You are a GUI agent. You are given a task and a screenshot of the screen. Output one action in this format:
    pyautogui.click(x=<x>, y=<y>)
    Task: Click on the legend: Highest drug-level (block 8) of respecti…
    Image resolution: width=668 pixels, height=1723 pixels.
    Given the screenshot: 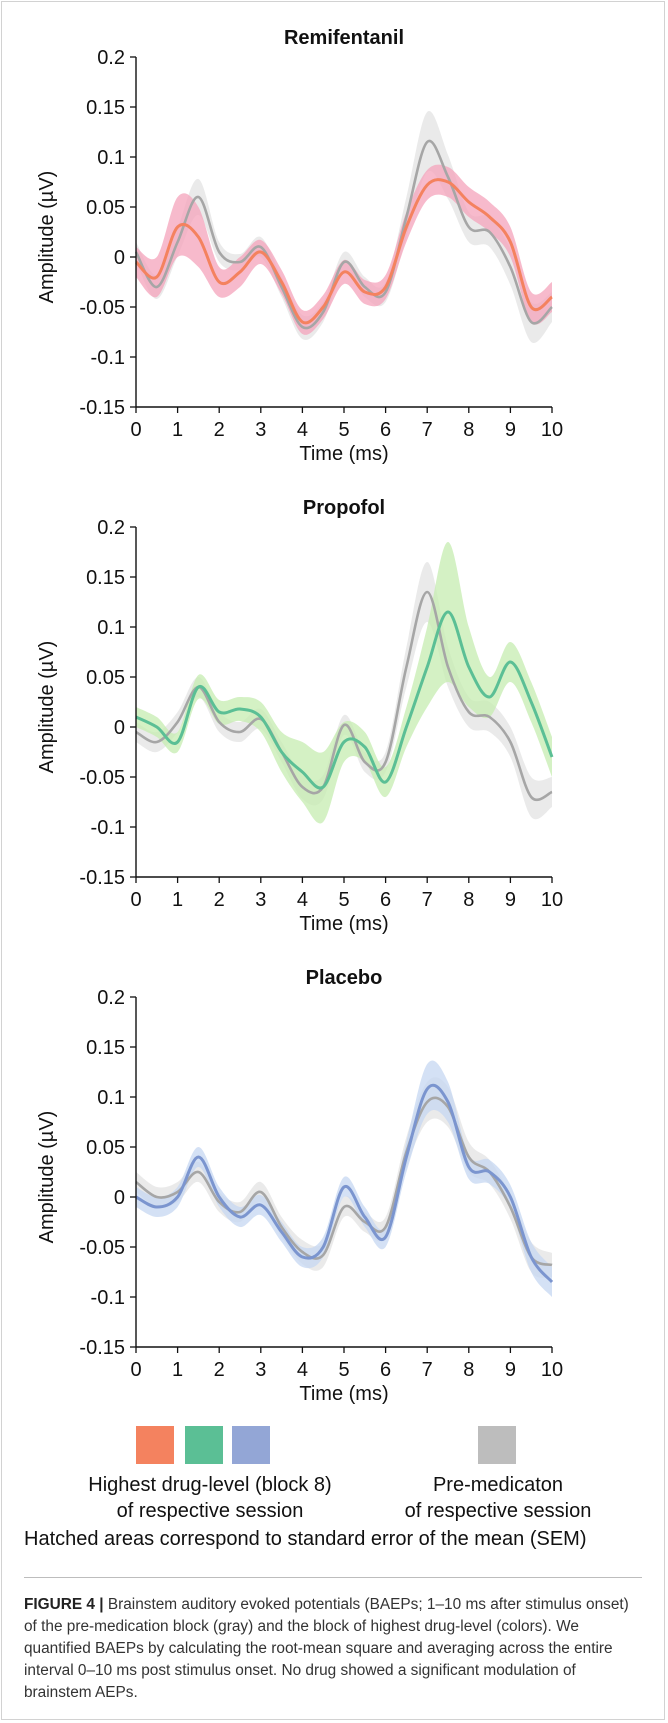 What is the action you would take?
    pyautogui.click(x=334, y=1495)
    